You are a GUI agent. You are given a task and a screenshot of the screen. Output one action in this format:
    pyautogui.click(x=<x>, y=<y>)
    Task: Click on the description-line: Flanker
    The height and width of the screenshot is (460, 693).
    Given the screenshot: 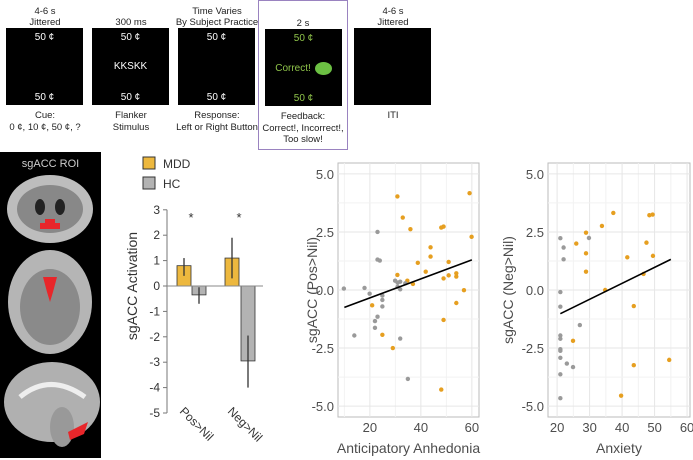 What is the action you would take?
    pyautogui.click(x=131, y=115)
    